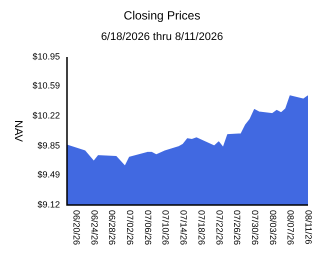 The height and width of the screenshot is (267, 324). What do you see at coordinates (129, 228) in the screenshot?
I see `x-tick-label: 07/02/26` at bounding box center [129, 228].